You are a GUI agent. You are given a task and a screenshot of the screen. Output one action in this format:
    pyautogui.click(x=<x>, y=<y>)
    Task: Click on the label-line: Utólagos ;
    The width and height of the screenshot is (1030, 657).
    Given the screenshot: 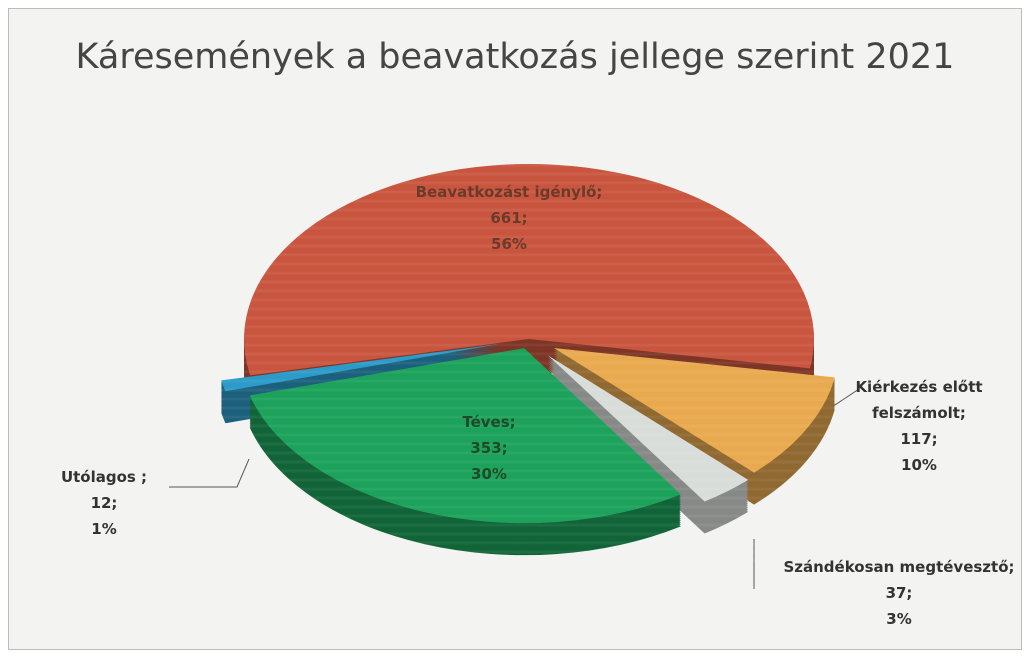 What is the action you would take?
    pyautogui.click(x=104, y=477)
    